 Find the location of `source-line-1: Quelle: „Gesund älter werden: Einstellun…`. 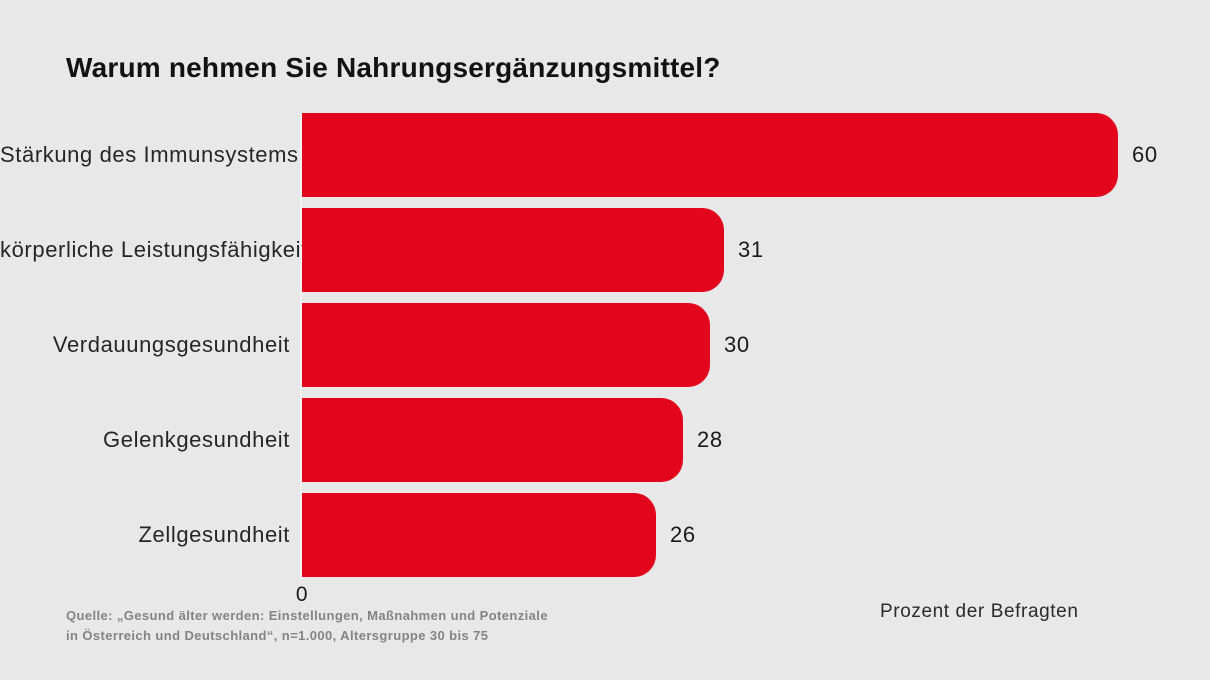

source-line-1: Quelle: „Gesund älter werden: Einstellun… is located at coordinates (307, 615).